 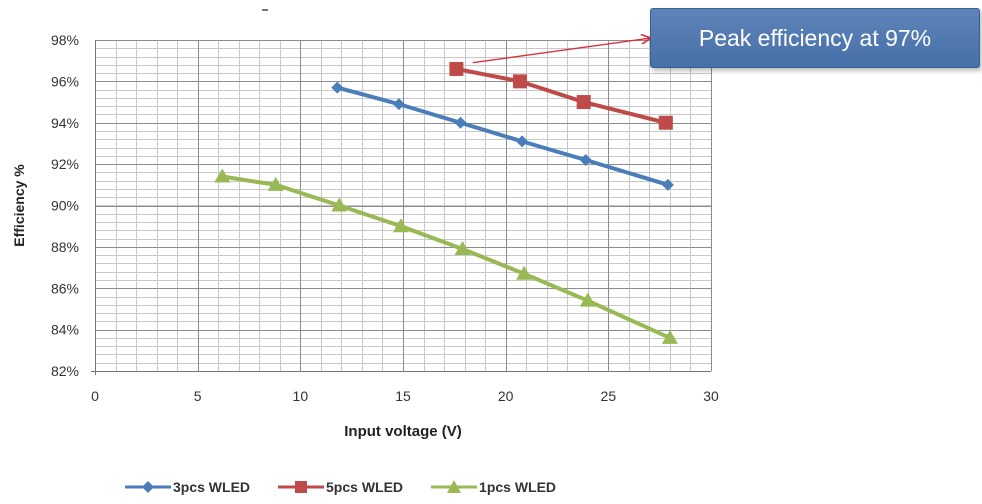 What do you see at coordinates (403, 431) in the screenshot?
I see `x-axis-title: Input voltage (V)` at bounding box center [403, 431].